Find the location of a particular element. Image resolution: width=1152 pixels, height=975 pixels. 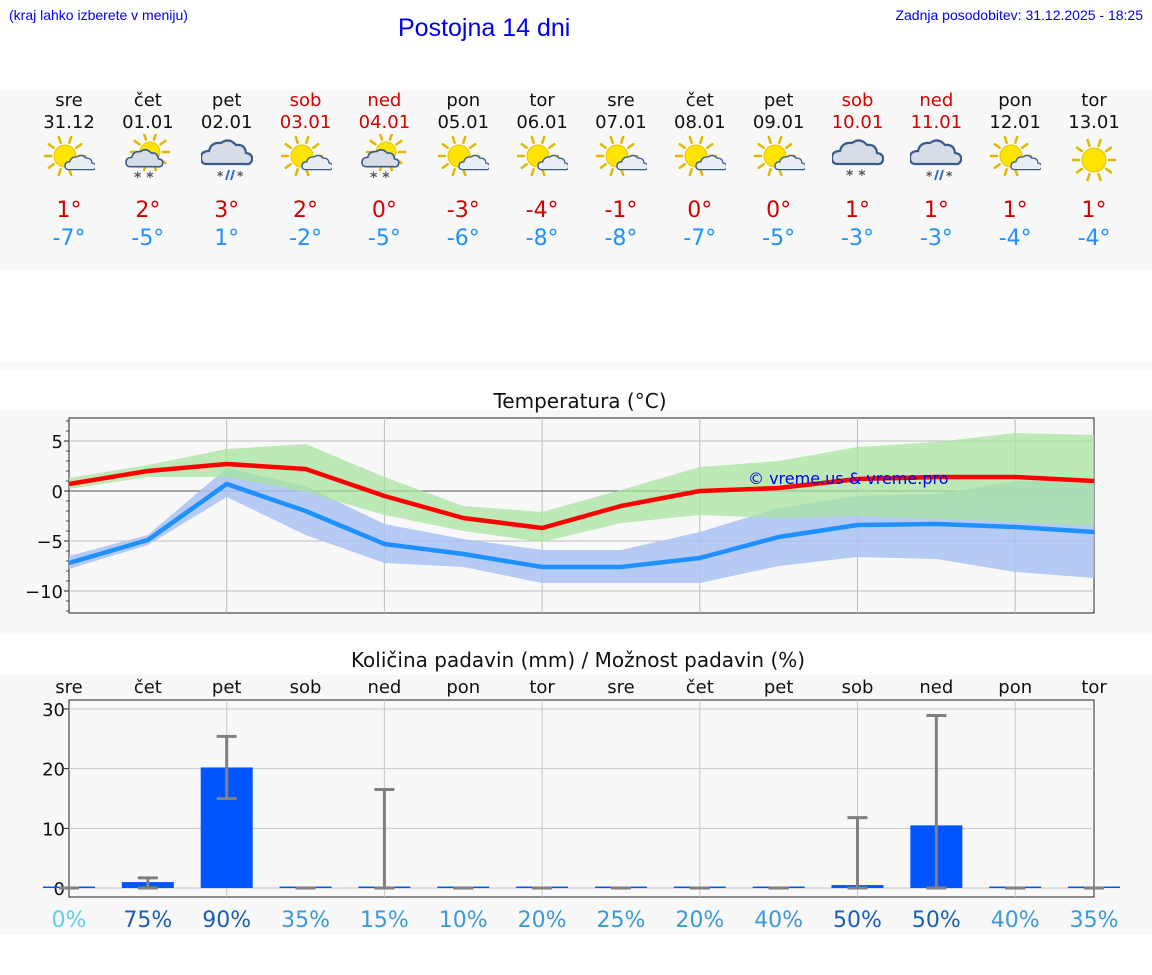

day-column: pet 02.01 * * 3° 1° is located at coordinates (227, 180).